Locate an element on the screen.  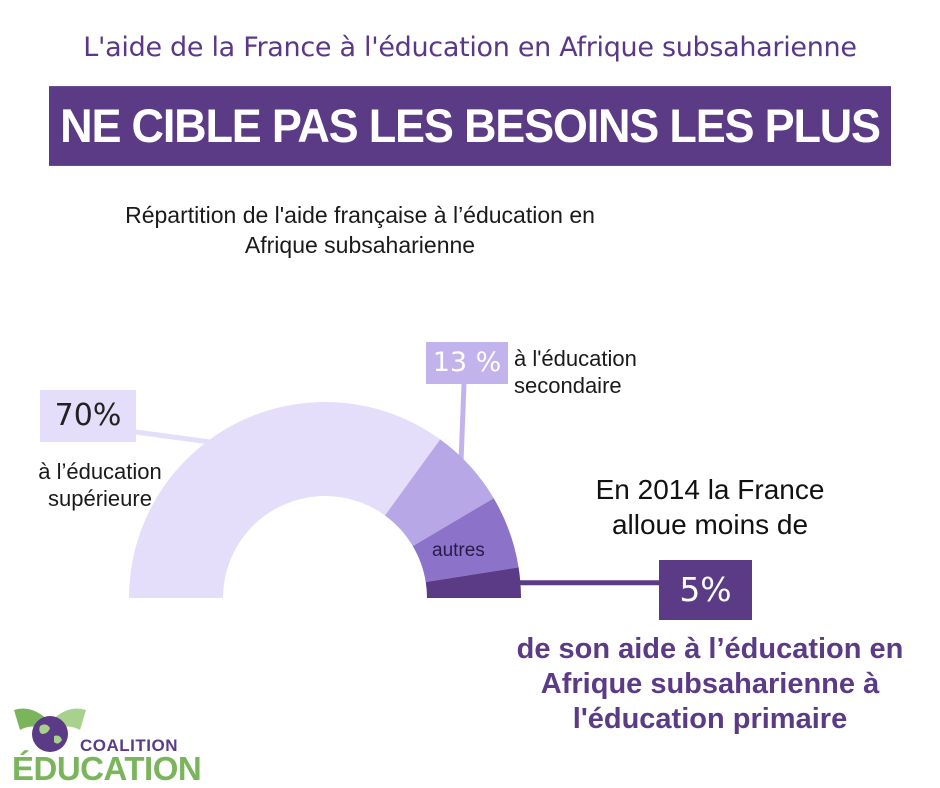
slice-primaire is located at coordinates (473, 582).